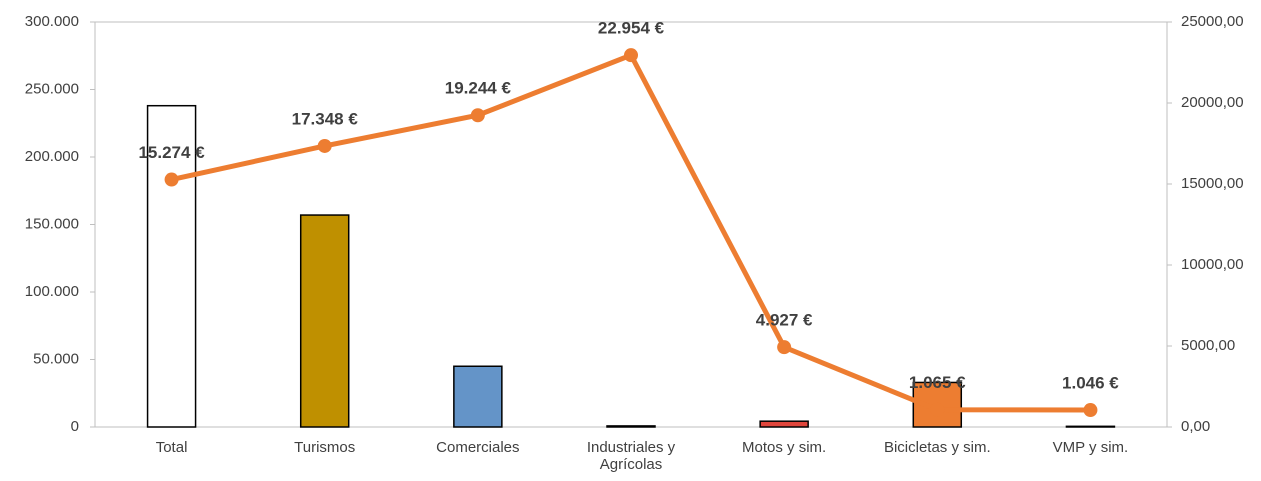  I want to click on data-label: 17.348 €, so click(325, 118).